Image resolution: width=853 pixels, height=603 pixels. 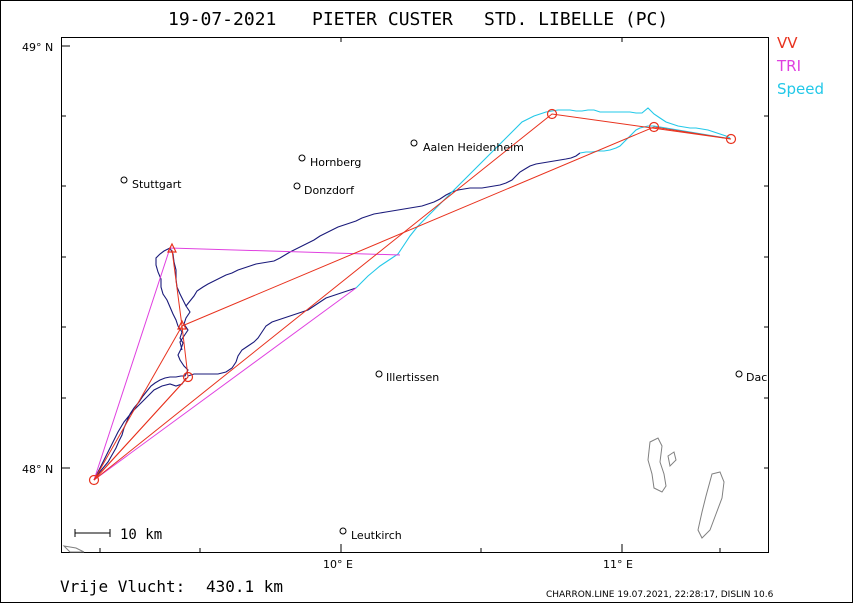 I want to click on place-hornberg: Hornberg, so click(x=335, y=162).